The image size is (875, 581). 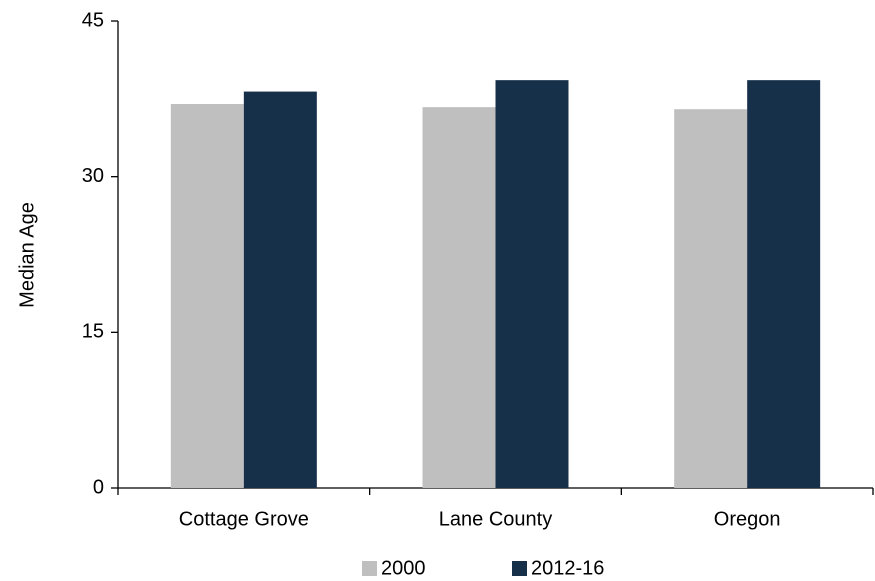 I want to click on legend-label: 2012-16, so click(x=567, y=568).